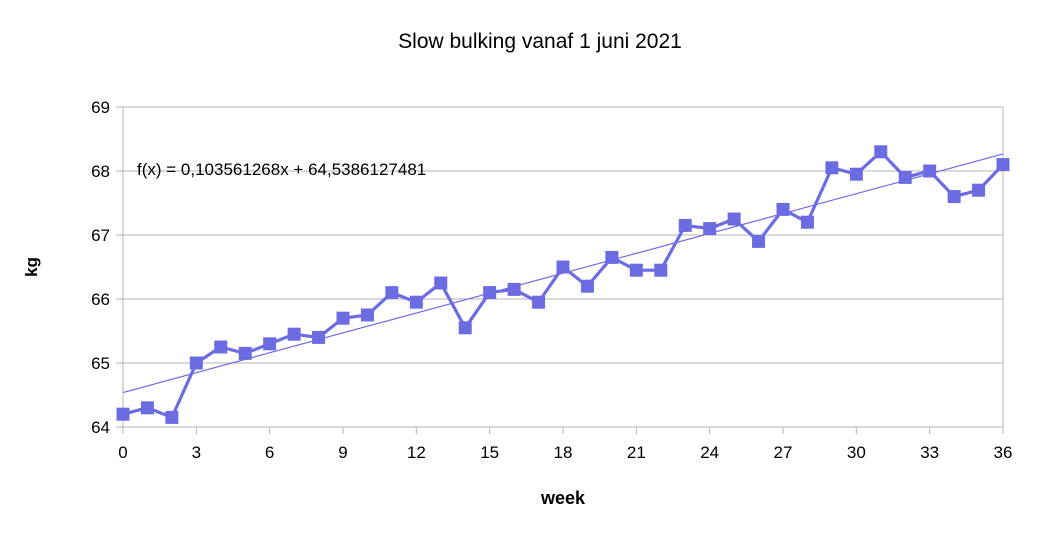  Describe the element at coordinates (416, 452) in the screenshot. I see `x-tick-label: 12` at that location.